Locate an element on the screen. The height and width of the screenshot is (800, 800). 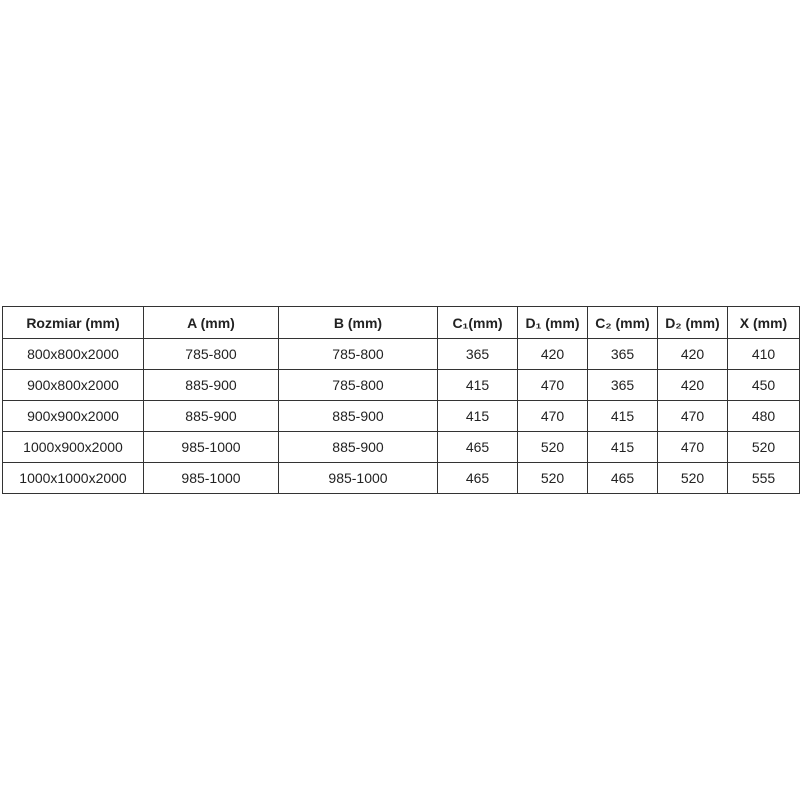
column-header: C₁(mm) is located at coordinates (477, 322).